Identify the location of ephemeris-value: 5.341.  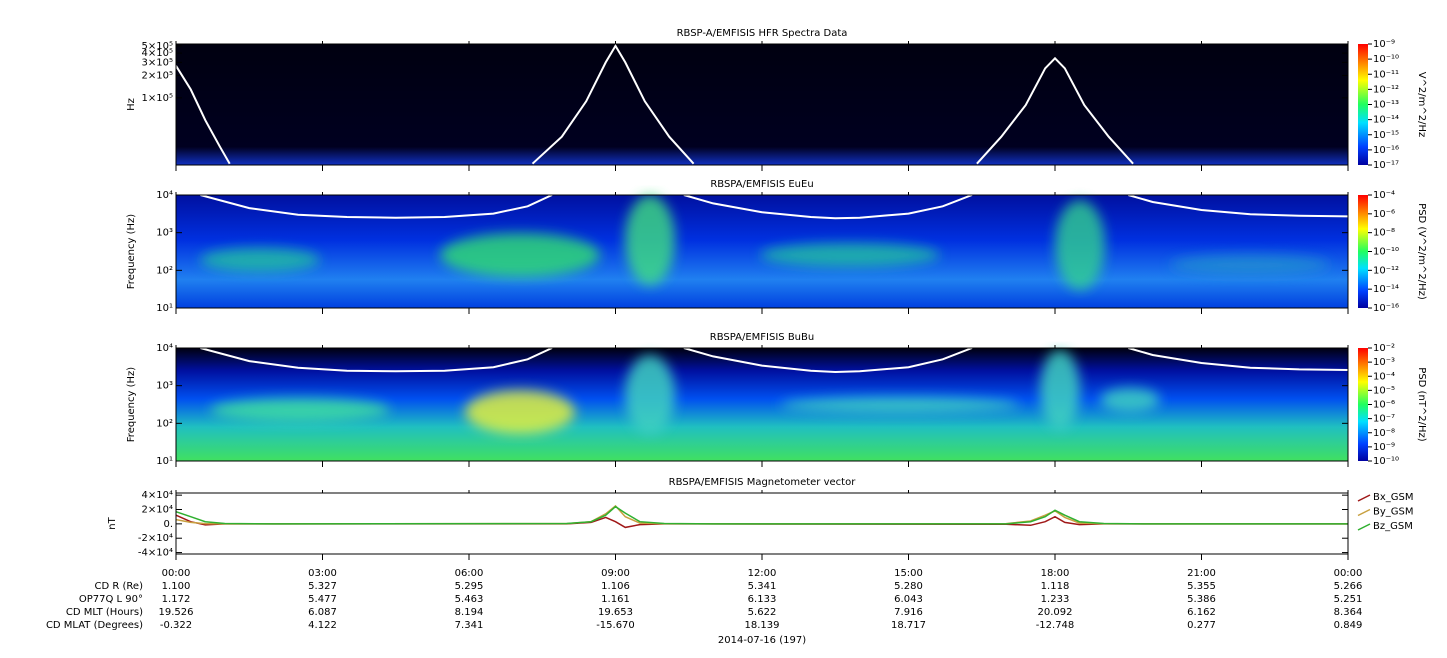
(762, 586).